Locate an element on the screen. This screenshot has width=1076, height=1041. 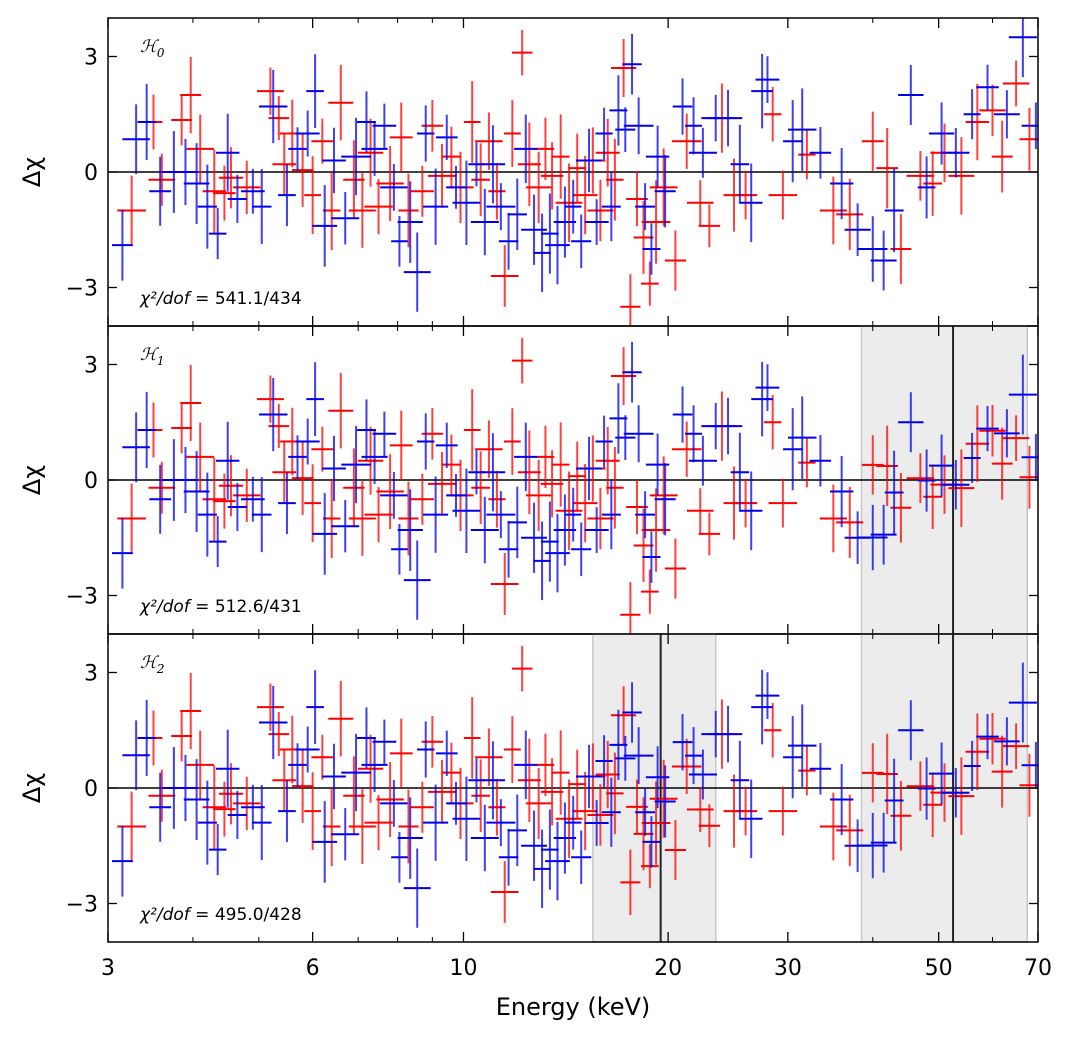
y-axis-label: Δχ is located at coordinates (32, 480).